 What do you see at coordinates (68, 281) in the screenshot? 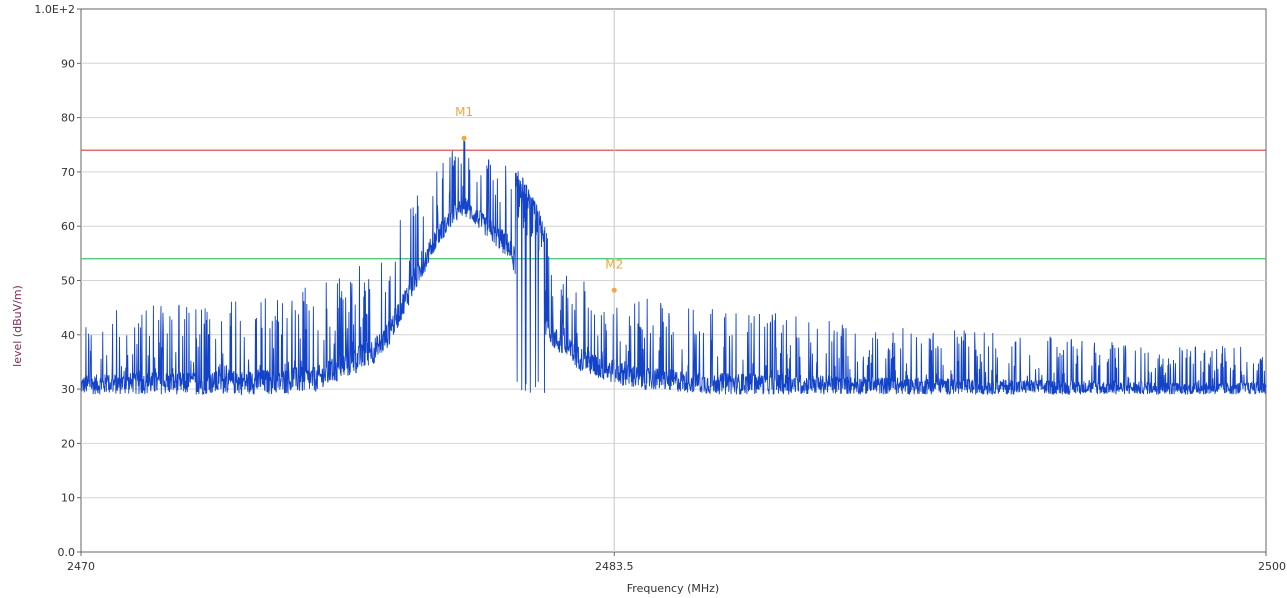
I see `y-tick-label: 50` at bounding box center [68, 281].